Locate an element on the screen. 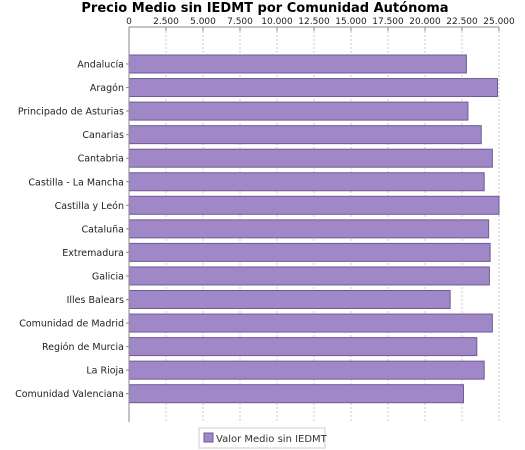  category-label: Aragón is located at coordinates (107, 88).